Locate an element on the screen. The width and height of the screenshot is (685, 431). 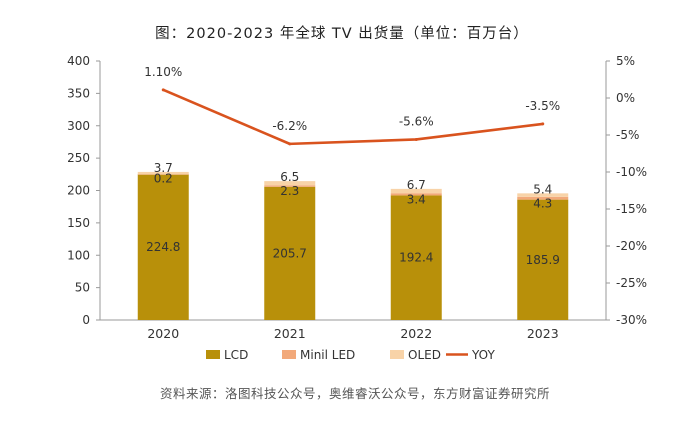
bar-data-label: 2.3 is located at coordinates (289, 191).